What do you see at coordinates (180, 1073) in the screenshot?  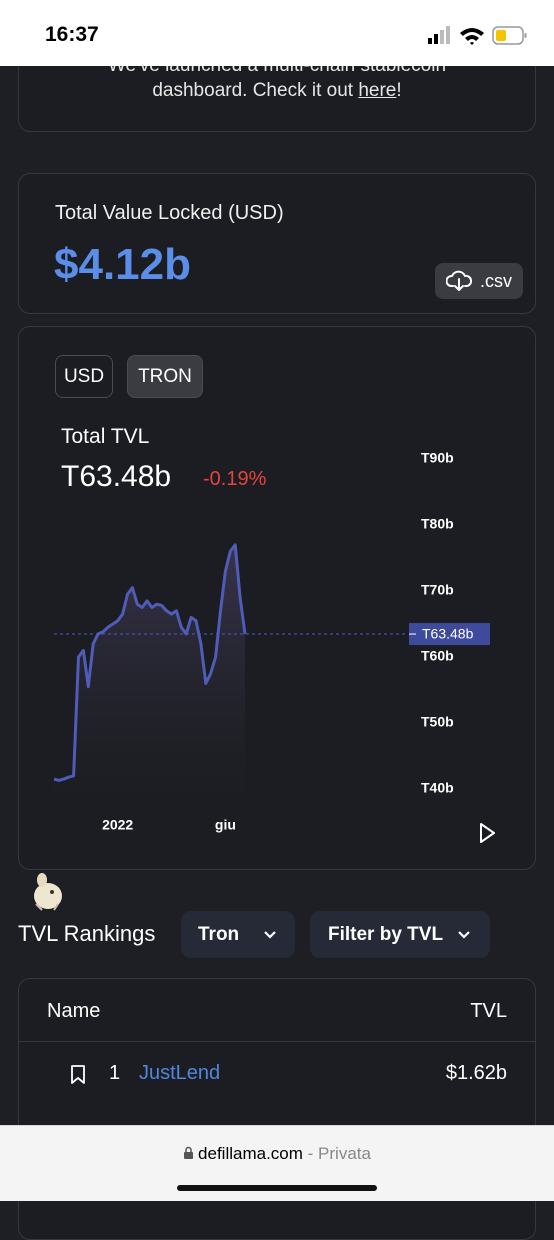 I see `row-protocol: JustLend` at bounding box center [180, 1073].